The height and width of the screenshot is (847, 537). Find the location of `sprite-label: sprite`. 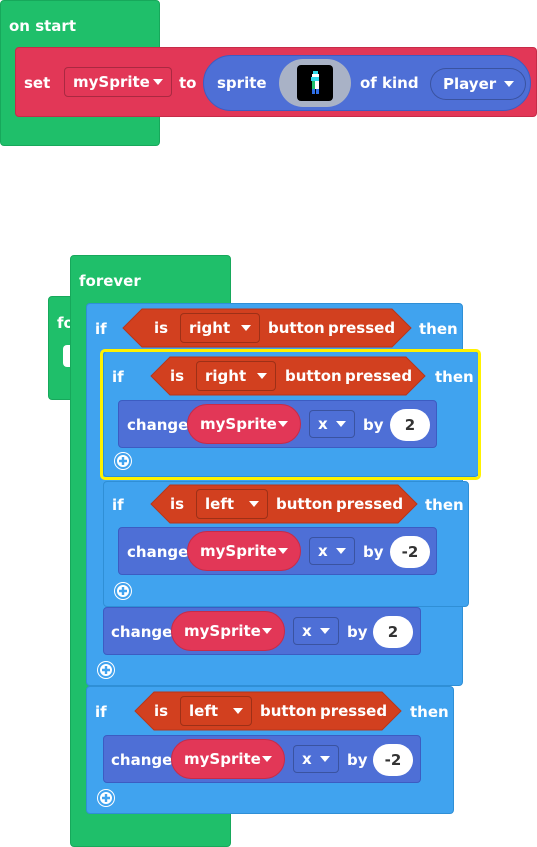

sprite-label: sprite is located at coordinates (242, 83).